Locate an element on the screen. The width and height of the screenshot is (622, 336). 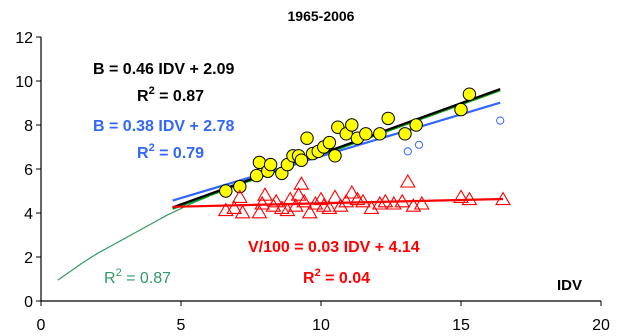
r2-red-r: R is located at coordinates (309, 278).